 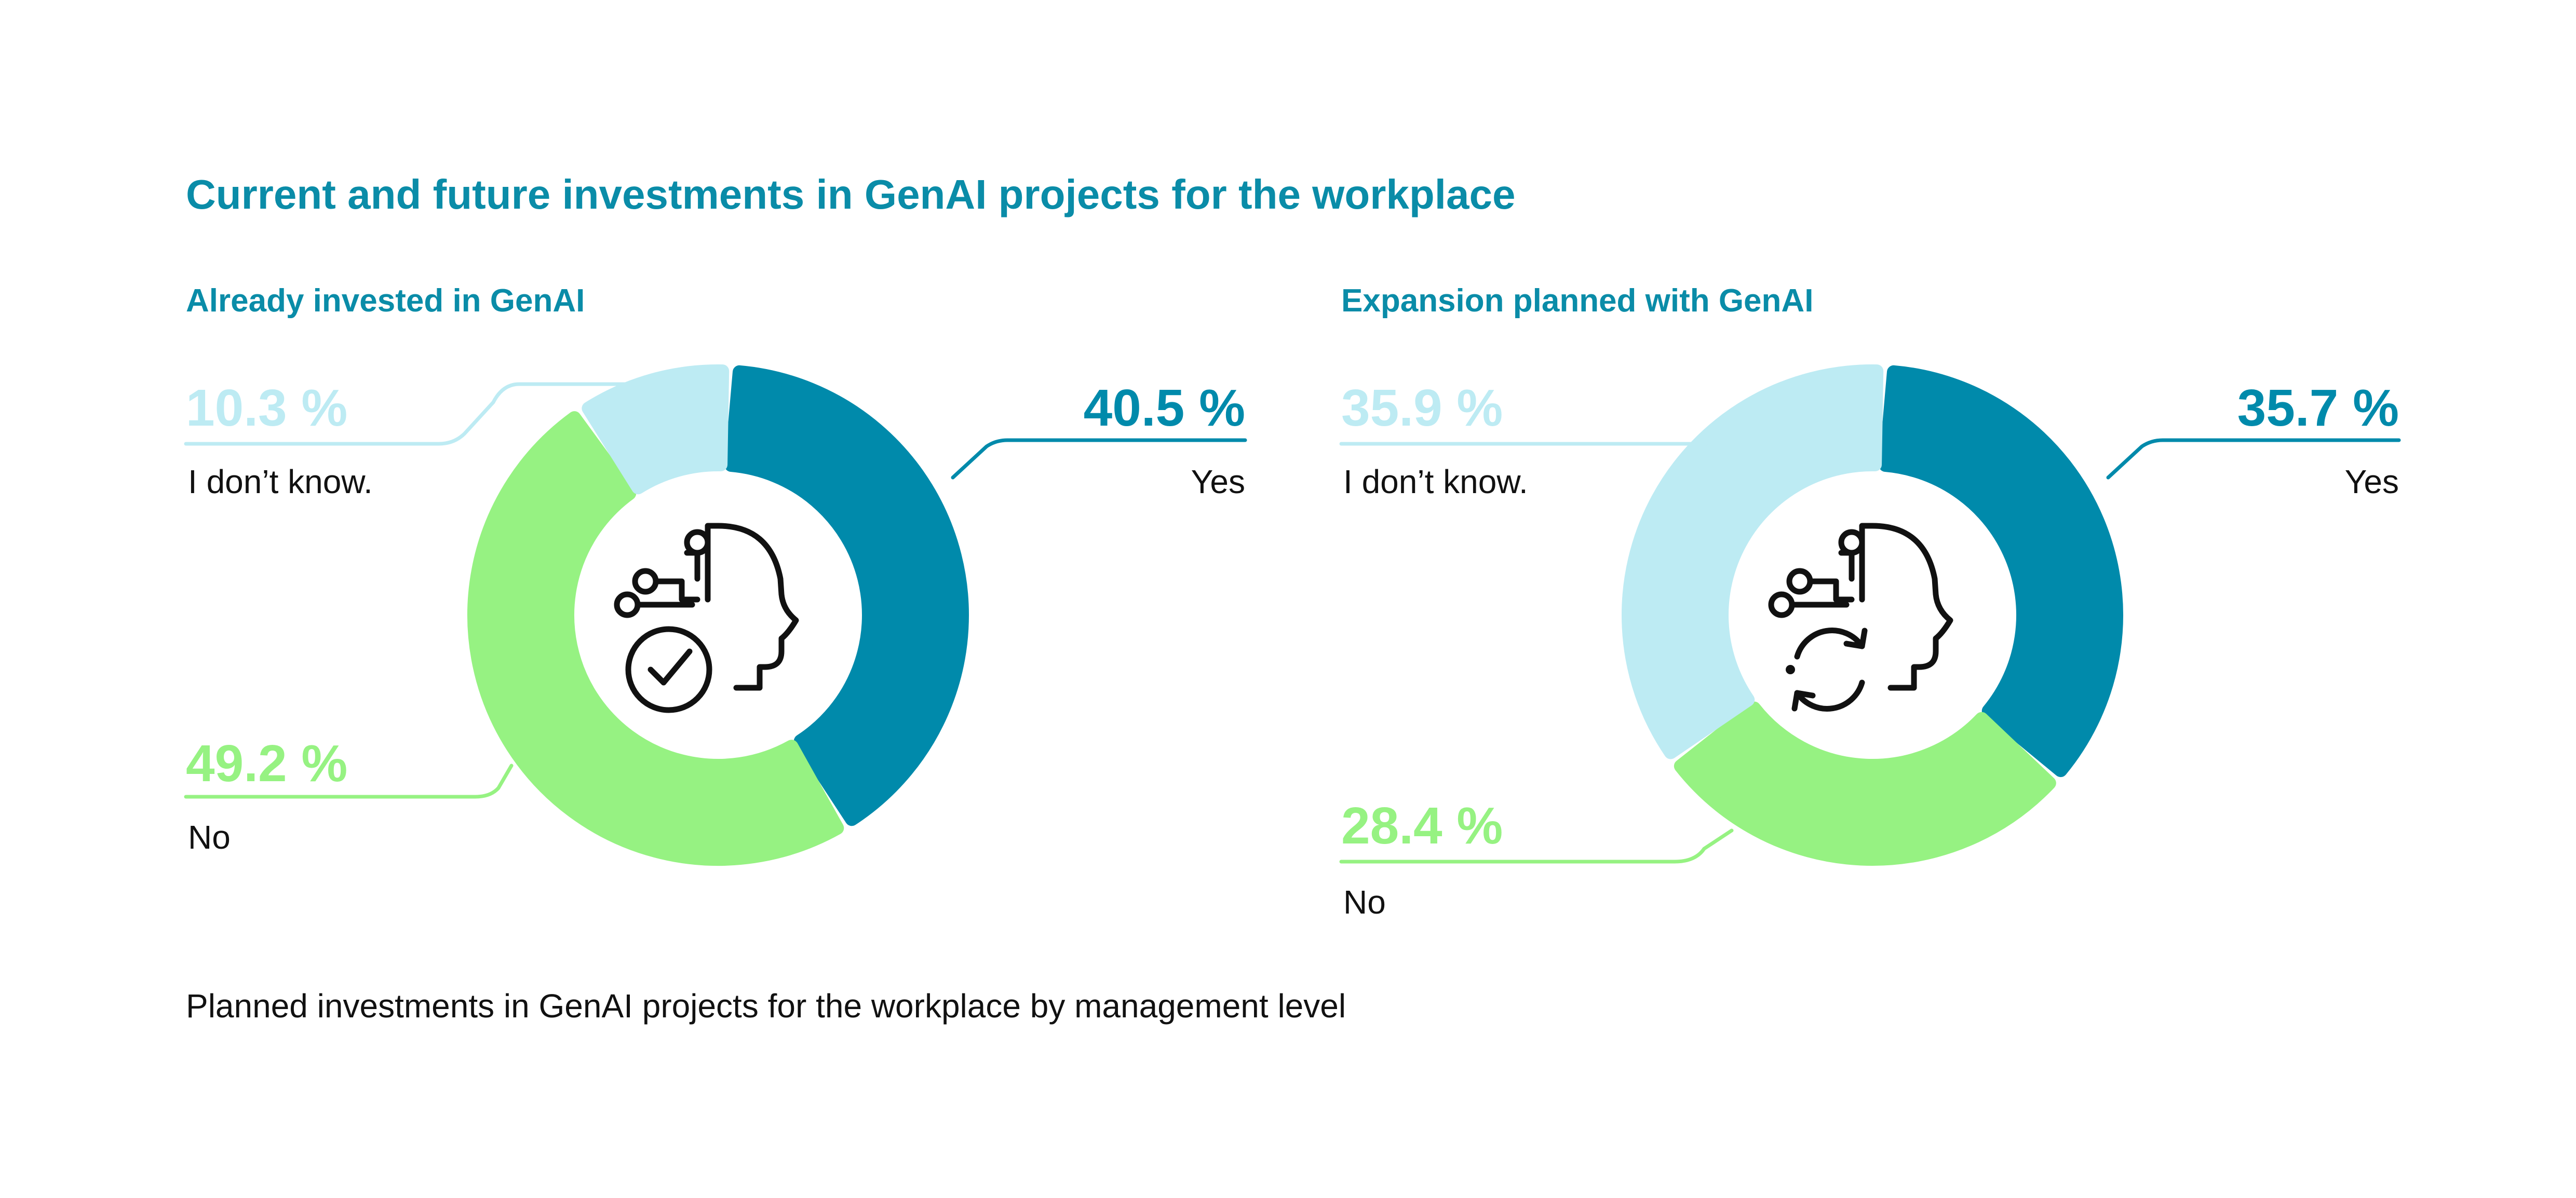 What do you see at coordinates (1164, 408) in the screenshot?
I see `value-label: 40.5 %` at bounding box center [1164, 408].